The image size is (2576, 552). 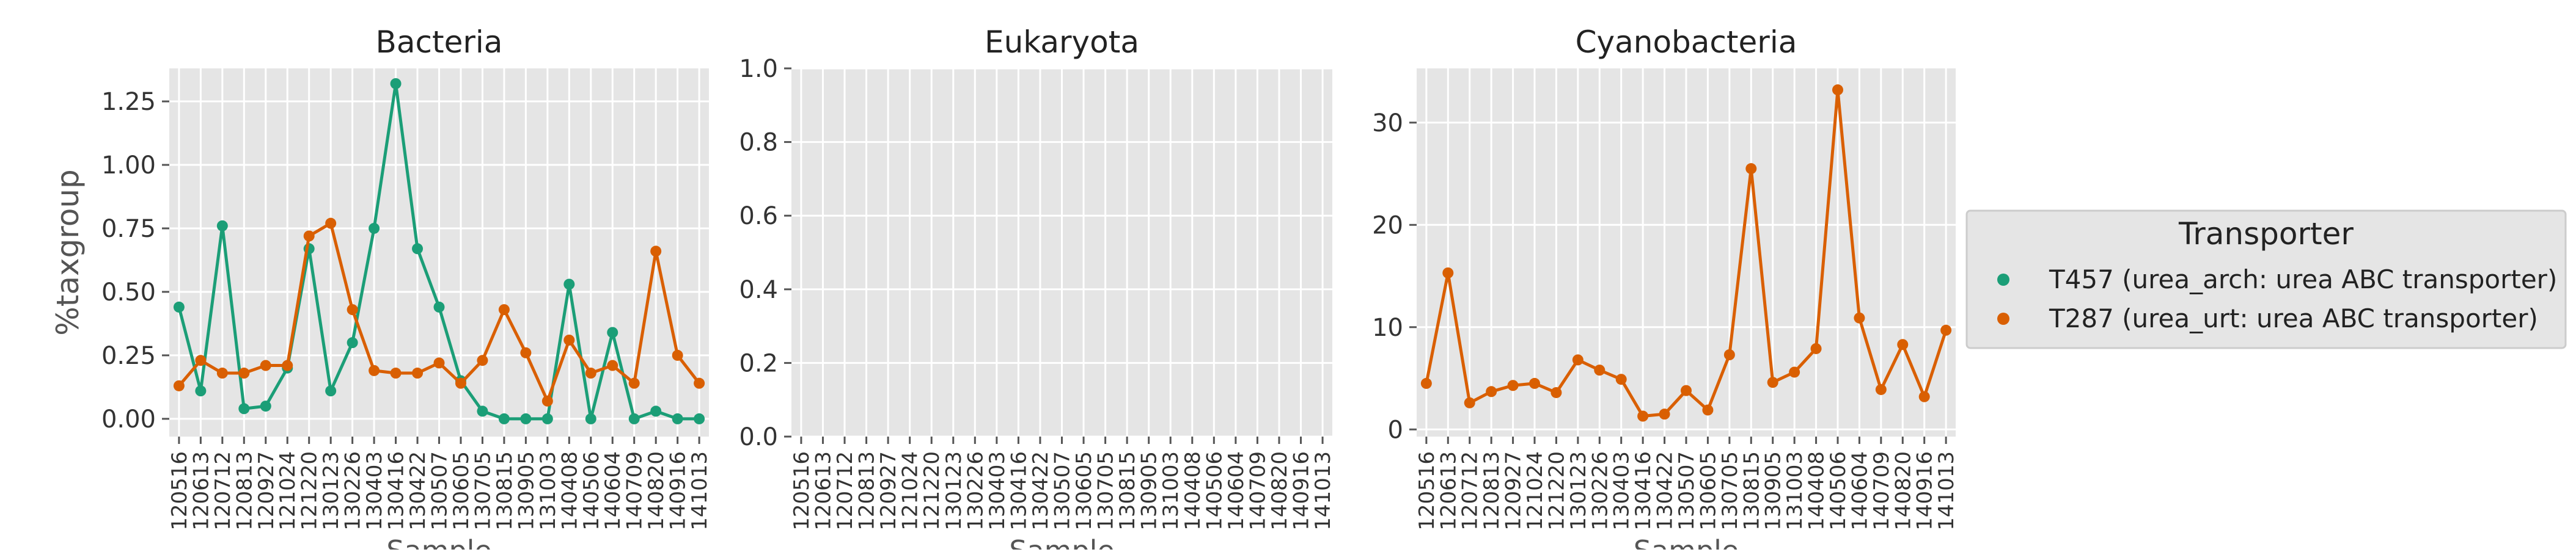 I want to click on legend-box, so click(x=2266, y=279).